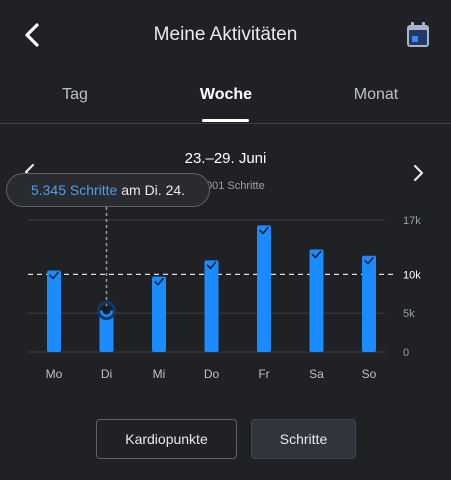 The height and width of the screenshot is (480, 451). I want to click on x-tick-label: Mo, so click(54, 374).